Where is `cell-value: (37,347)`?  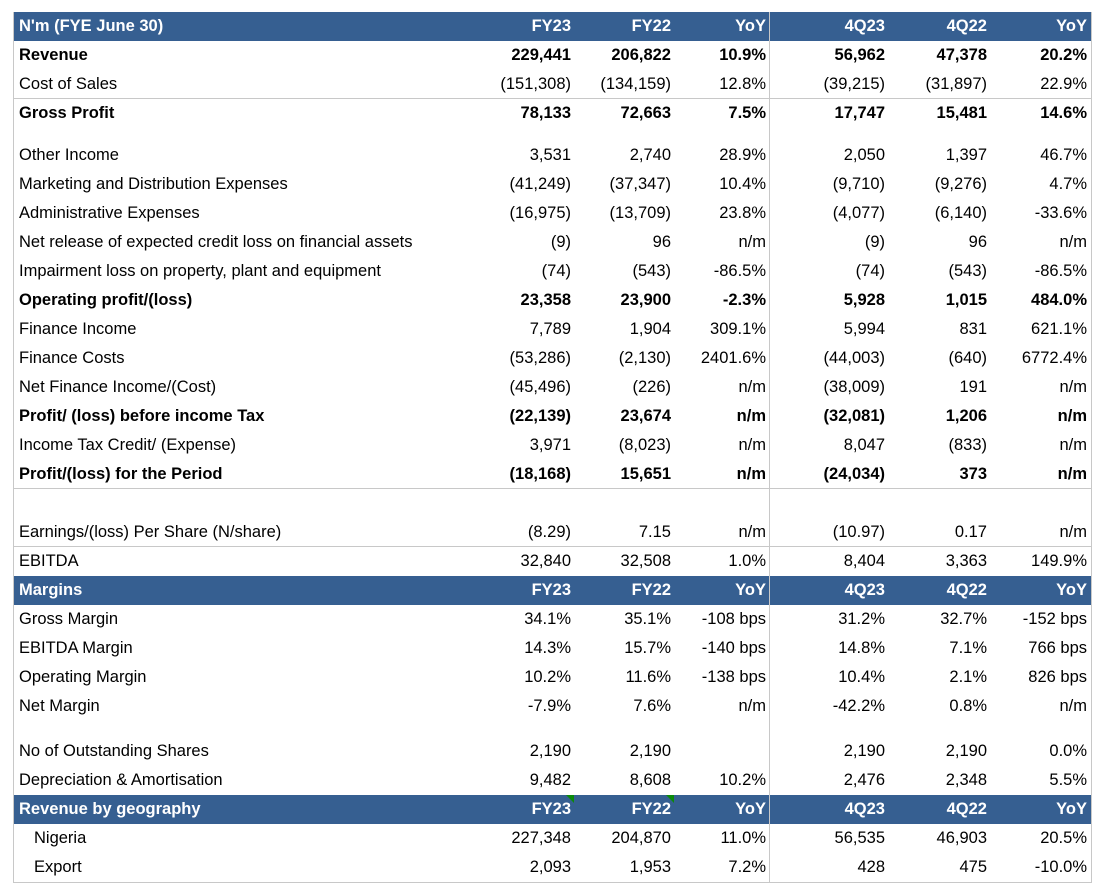 cell-value: (37,347) is located at coordinates (640, 184).